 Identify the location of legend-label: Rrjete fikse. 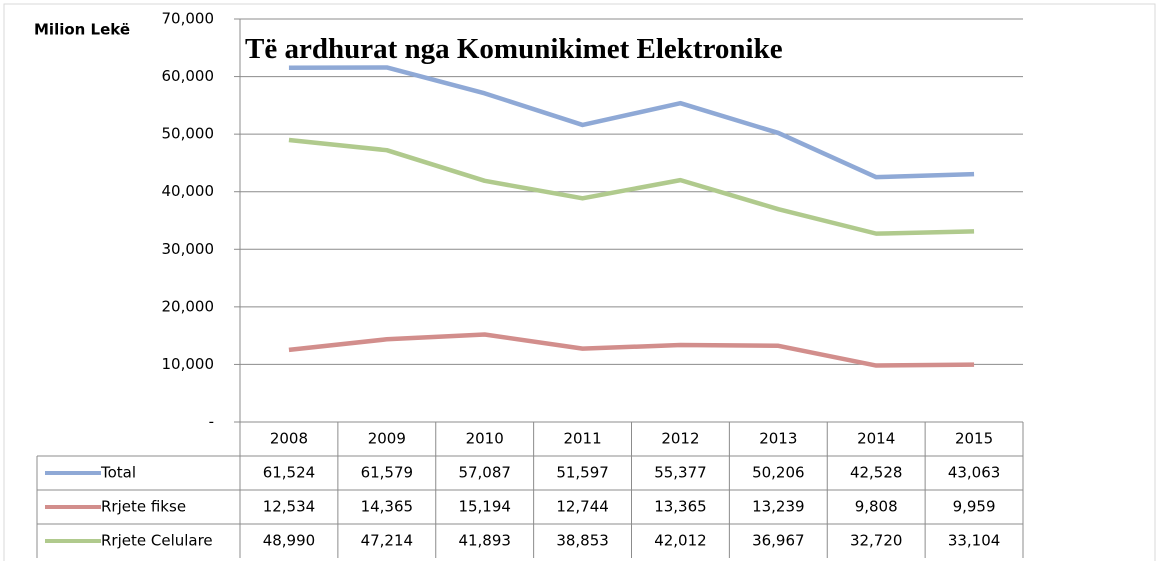
(143, 507).